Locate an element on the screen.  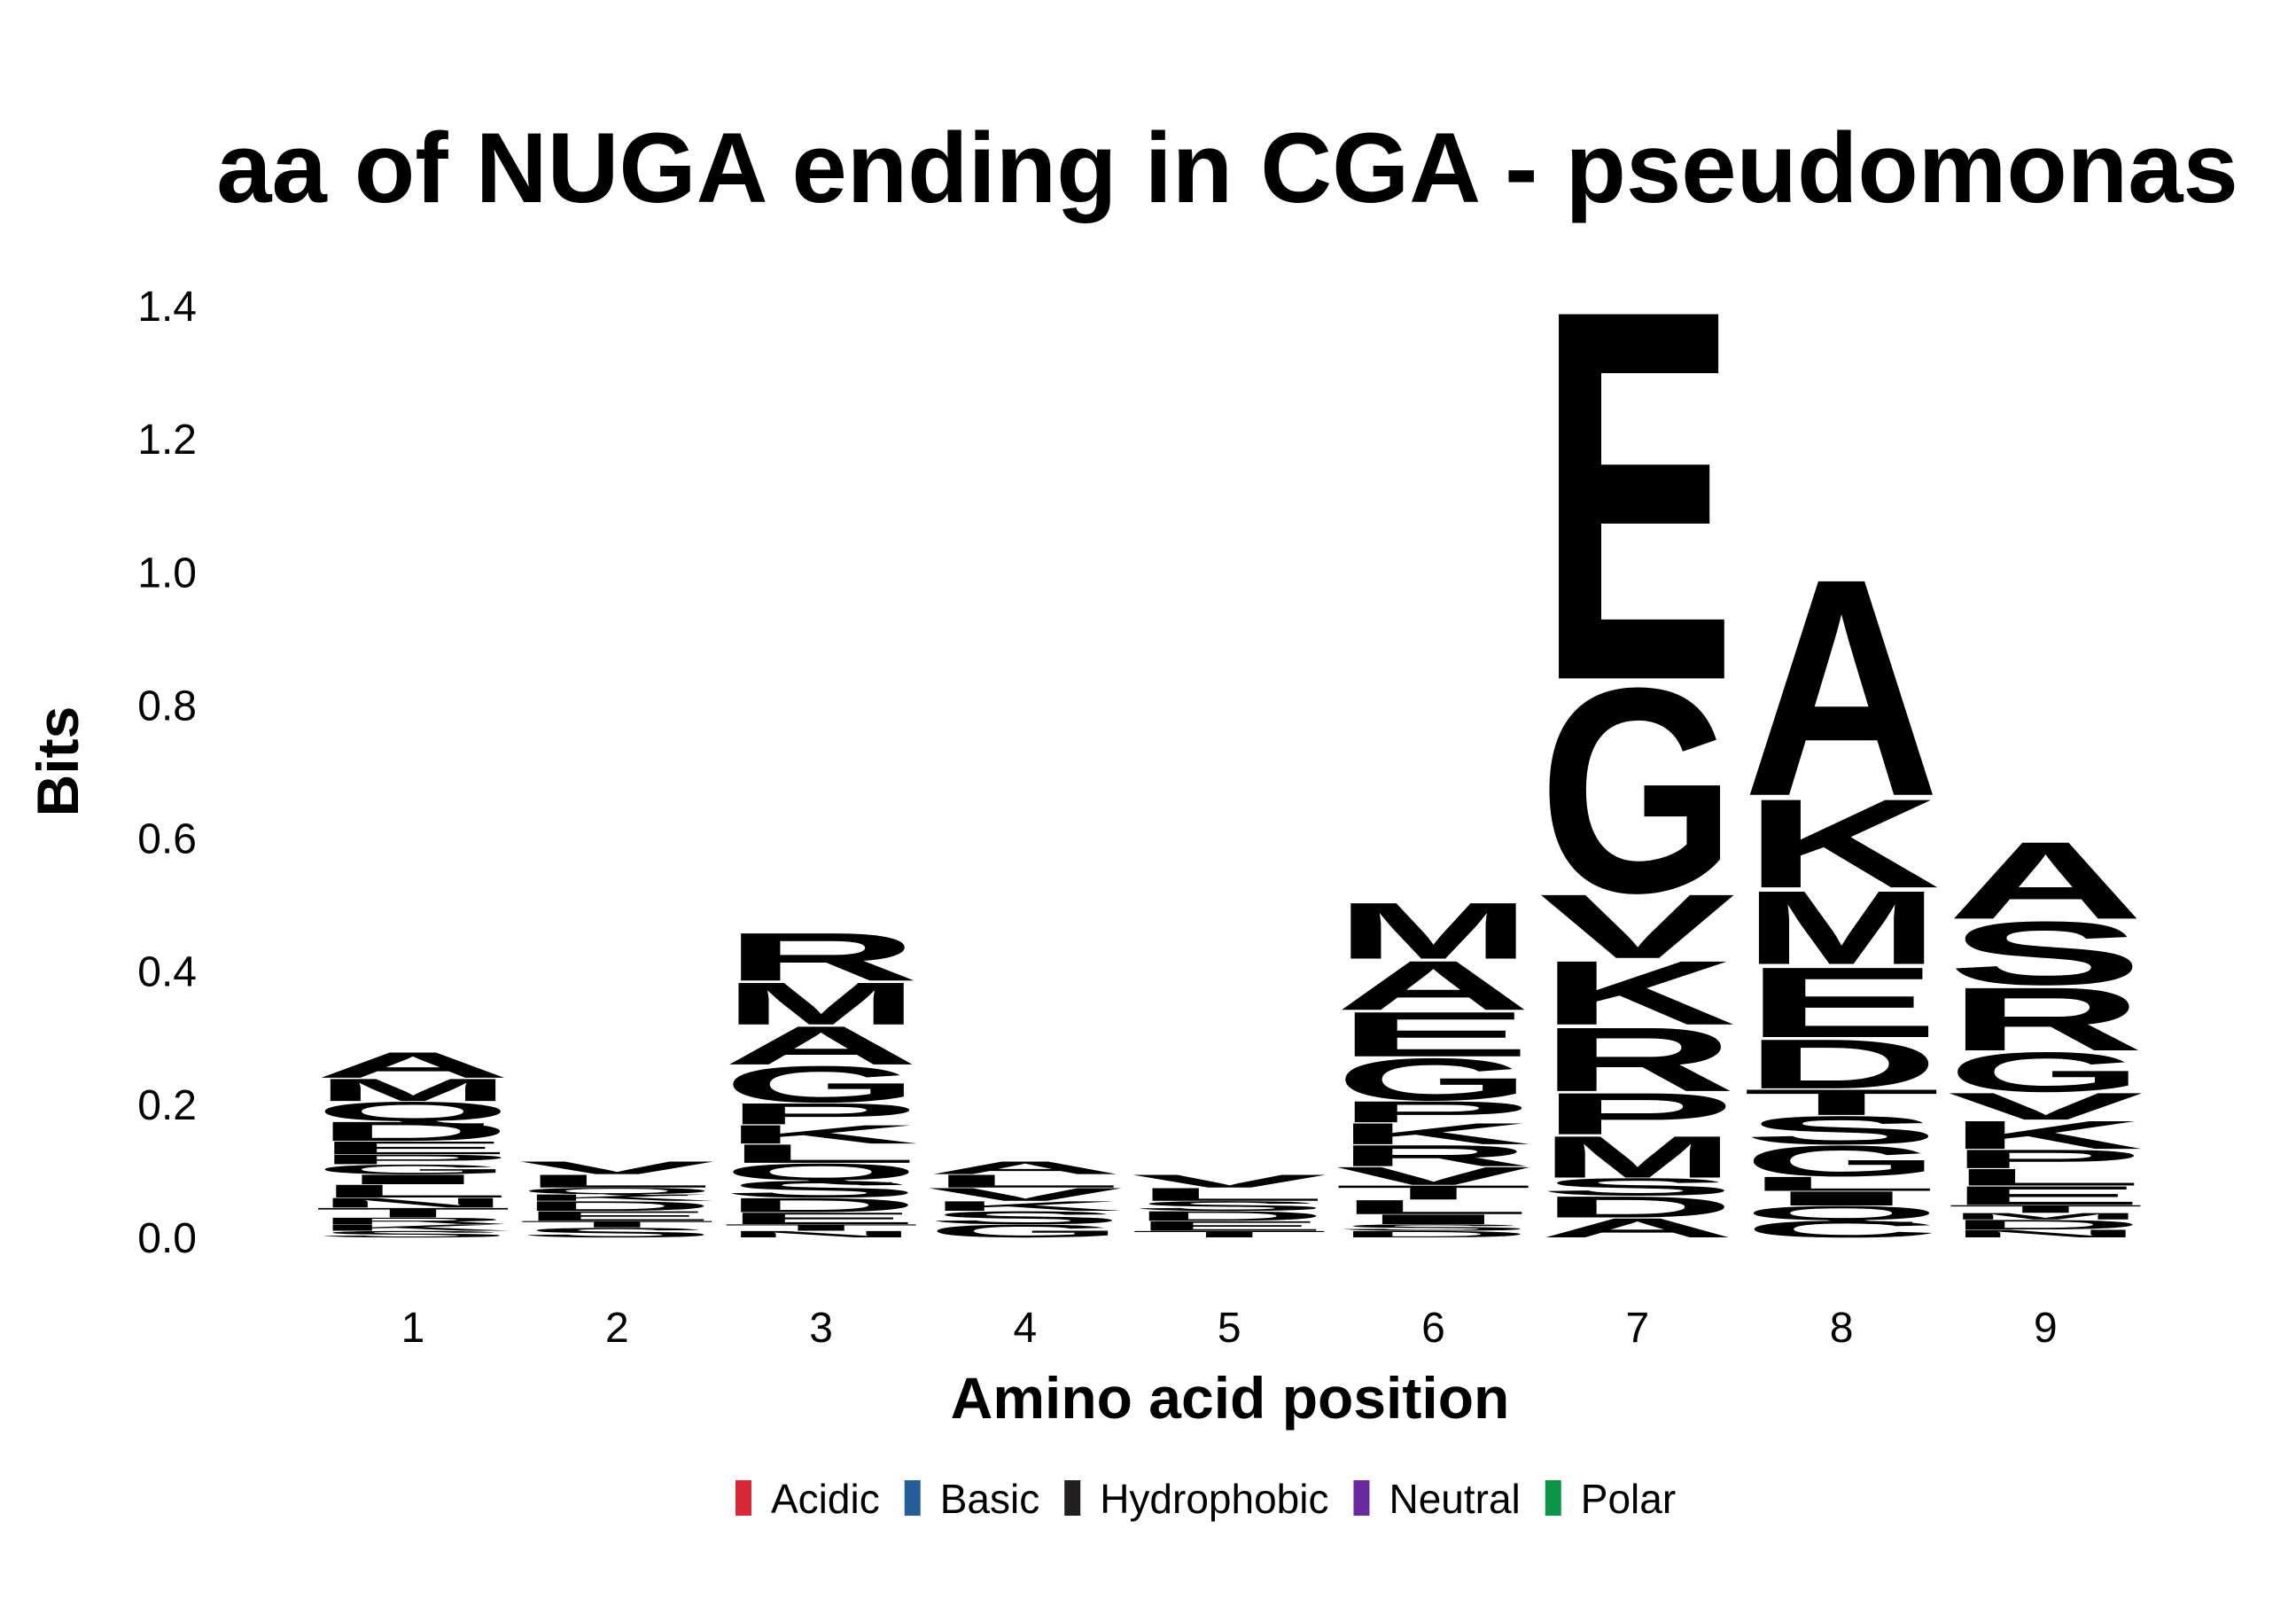
y-tick-label: 0.6 is located at coordinates (167, 839).